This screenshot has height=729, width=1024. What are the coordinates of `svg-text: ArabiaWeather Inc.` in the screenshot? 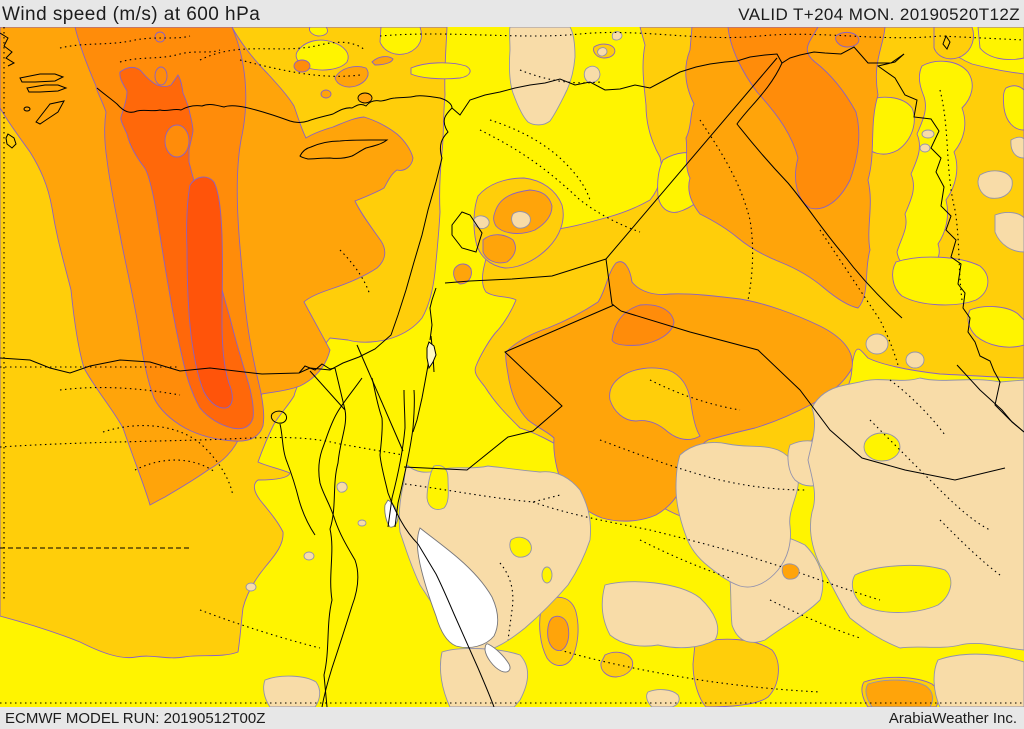 It's located at (953, 718).